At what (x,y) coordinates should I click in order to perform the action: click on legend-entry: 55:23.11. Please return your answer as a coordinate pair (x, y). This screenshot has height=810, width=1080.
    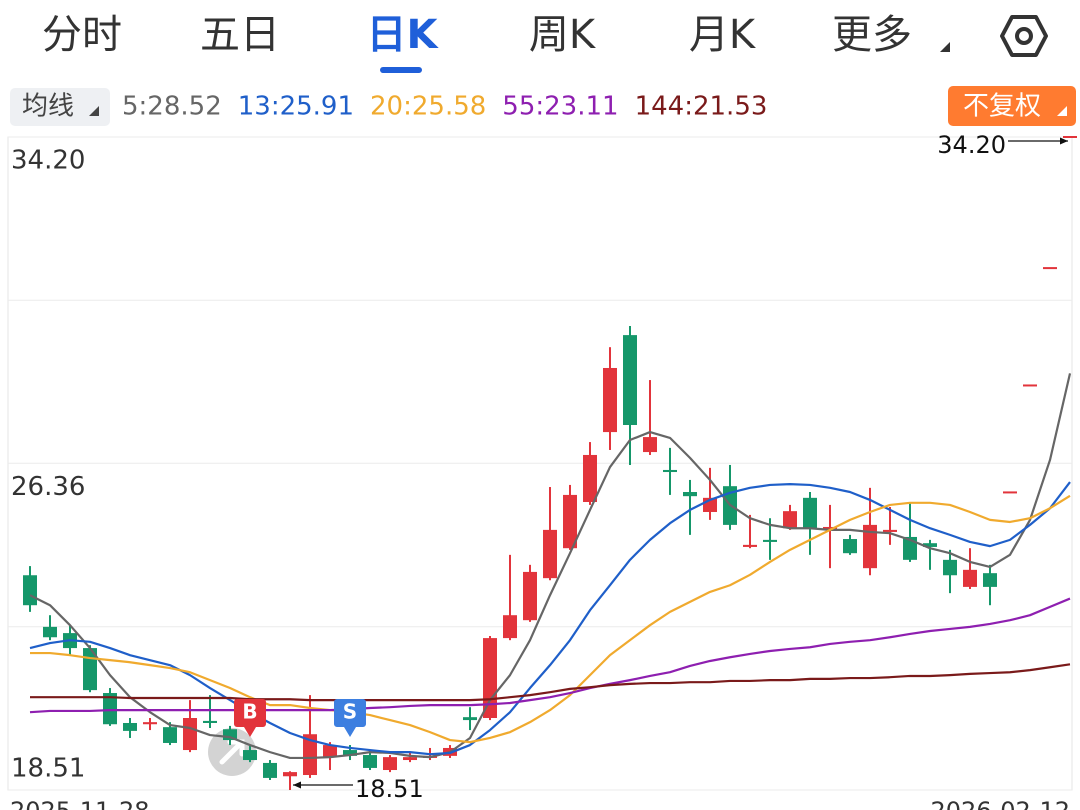
    Looking at the image, I should click on (560, 107).